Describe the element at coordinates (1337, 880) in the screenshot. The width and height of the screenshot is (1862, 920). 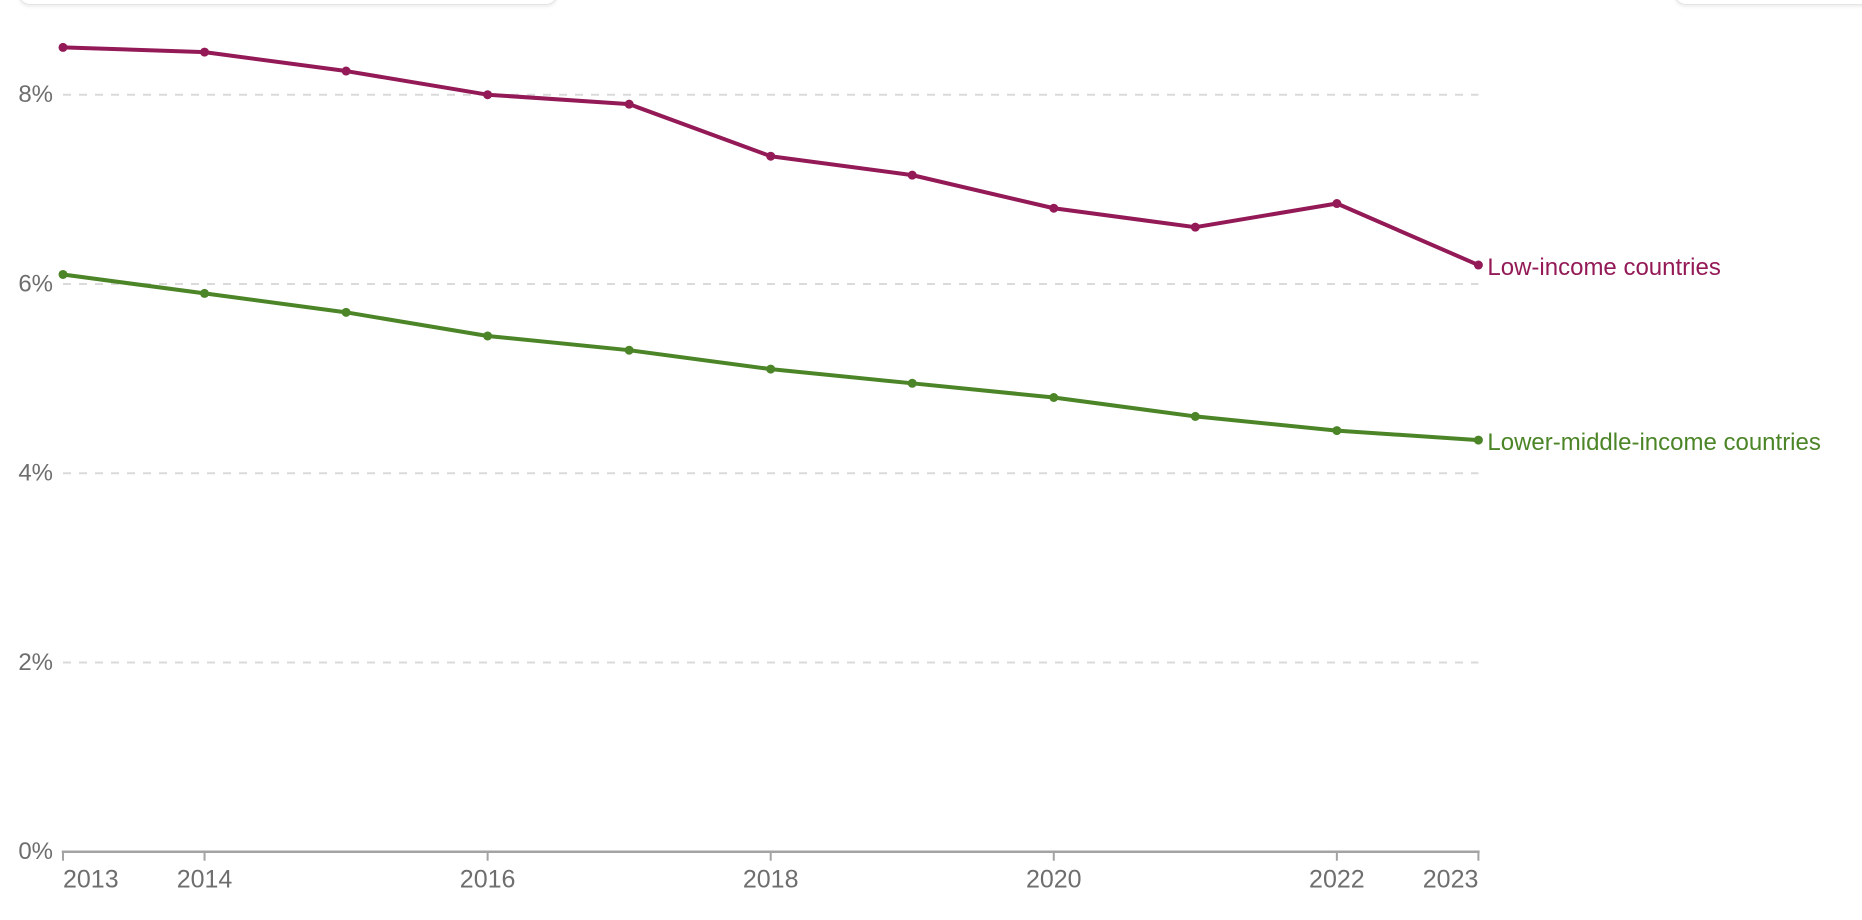
I see `x-axis-tick-label: 2022` at that location.